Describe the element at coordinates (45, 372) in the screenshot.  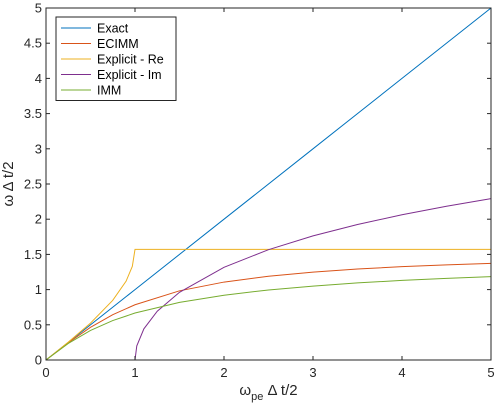
I see `x-tick-label: 0` at that location.